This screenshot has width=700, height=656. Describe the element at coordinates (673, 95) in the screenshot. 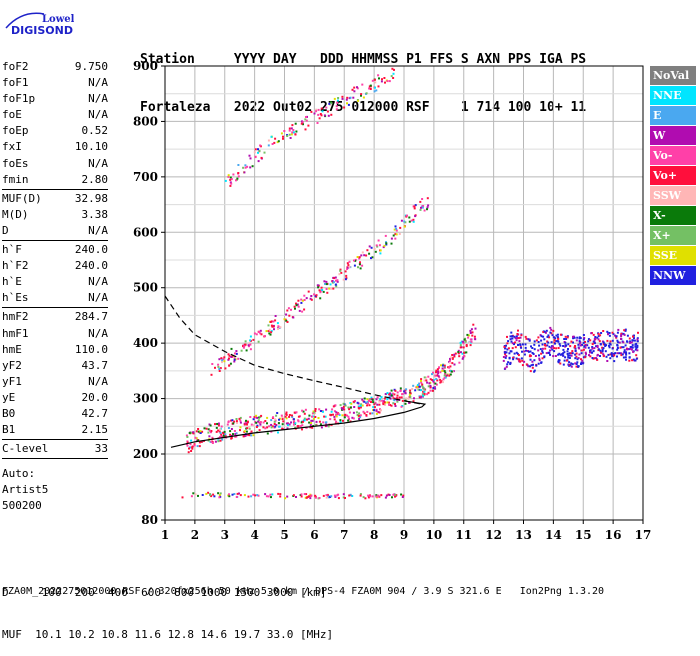

I see `legend-item-nne: NNE` at that location.